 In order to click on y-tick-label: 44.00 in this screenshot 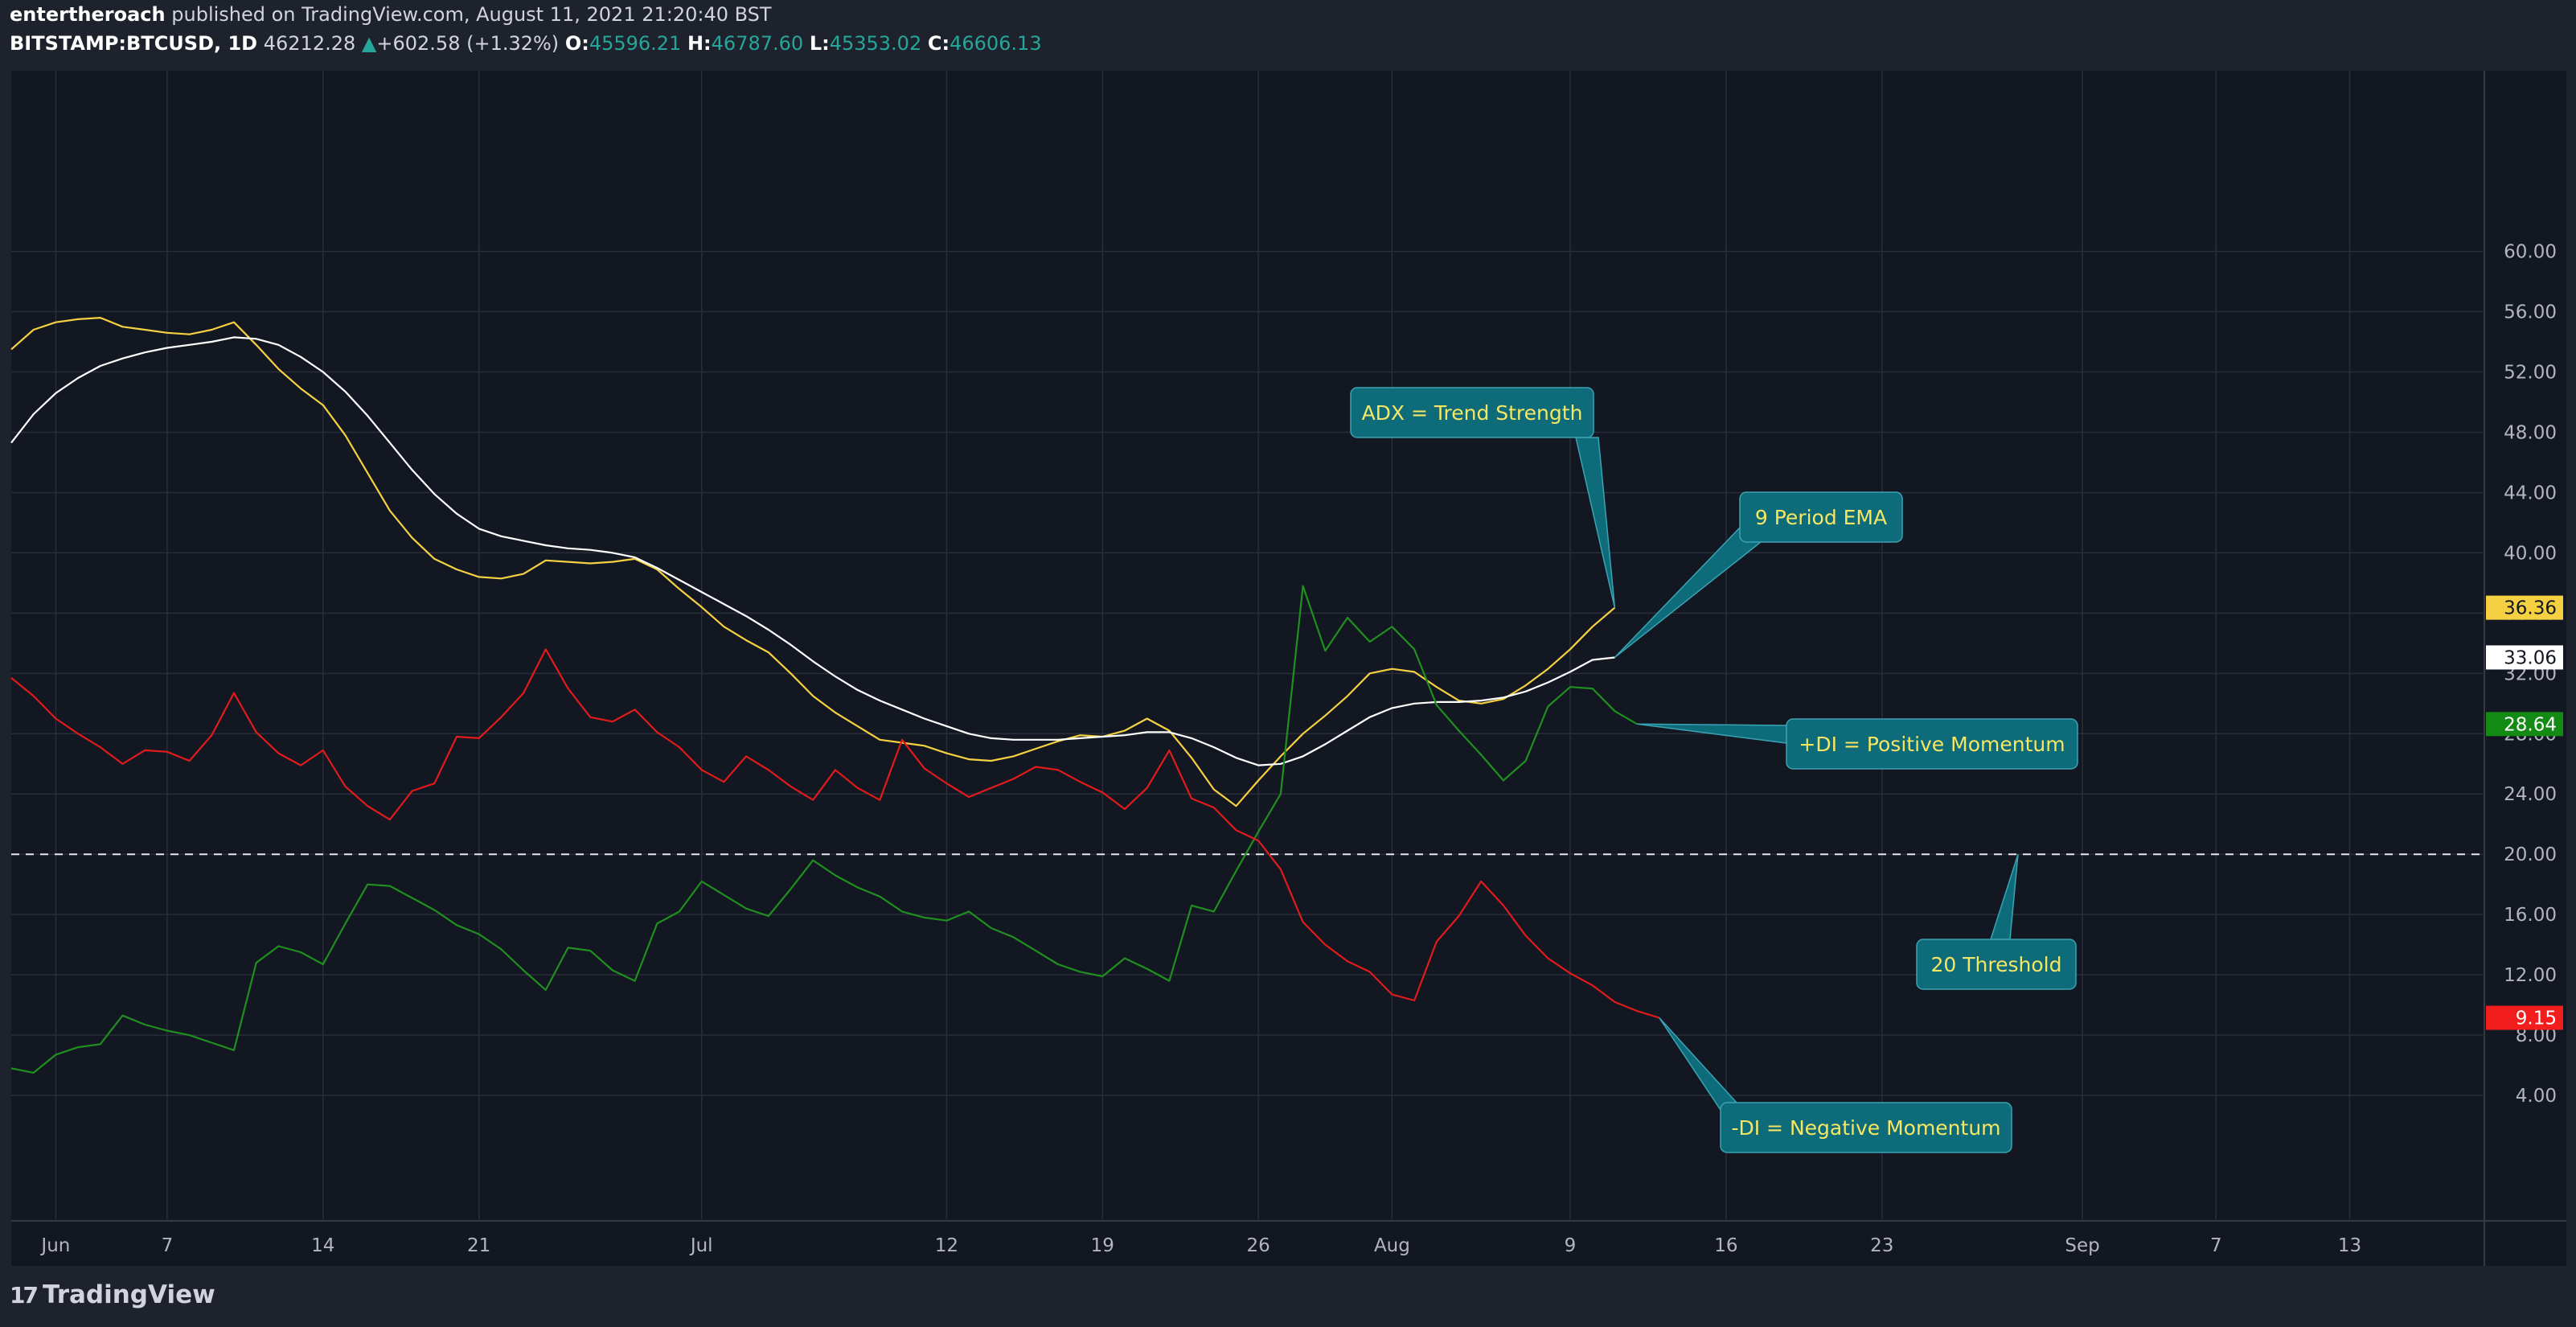, I will do `click(2530, 493)`.